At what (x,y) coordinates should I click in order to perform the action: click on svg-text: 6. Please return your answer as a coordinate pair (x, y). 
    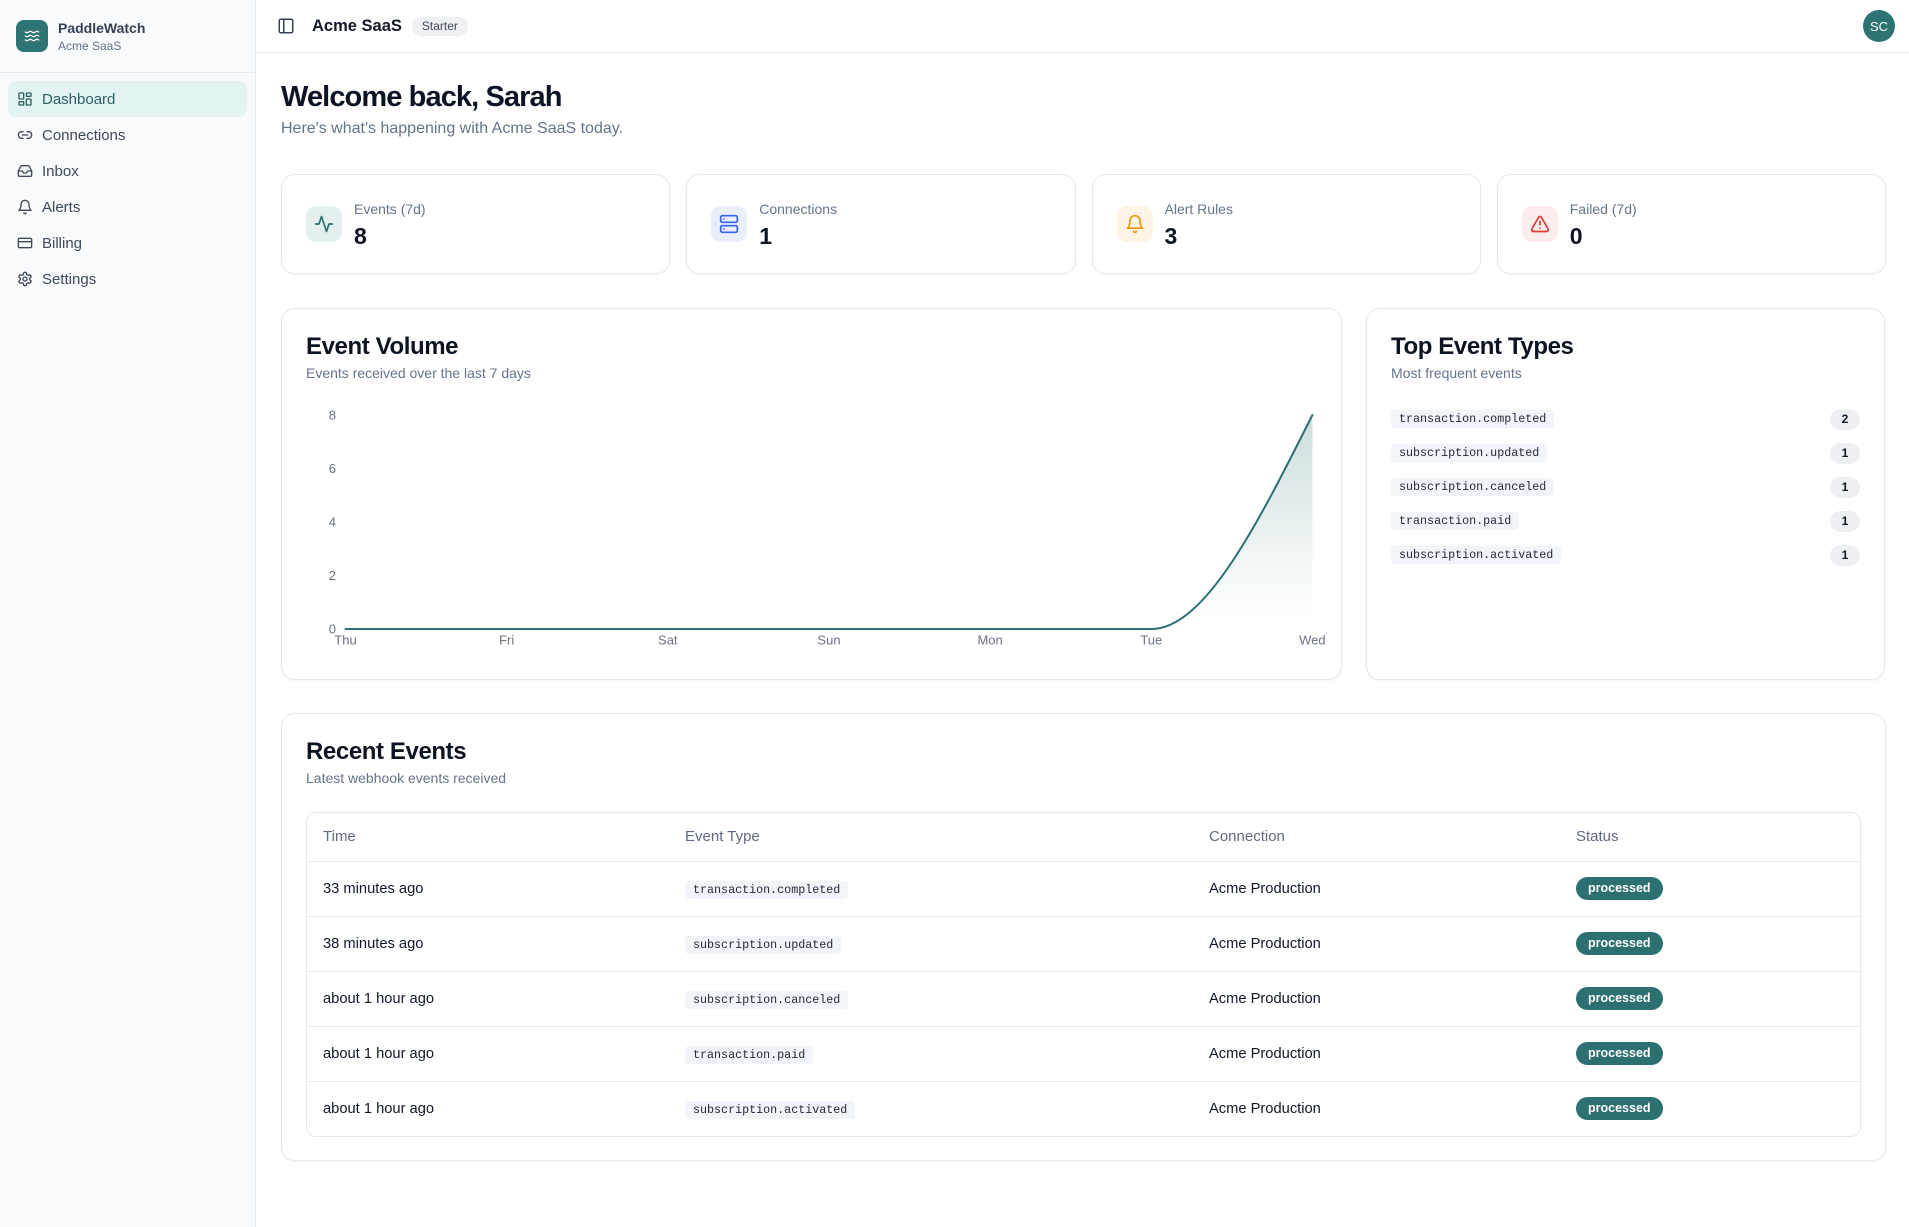
    Looking at the image, I should click on (332, 468).